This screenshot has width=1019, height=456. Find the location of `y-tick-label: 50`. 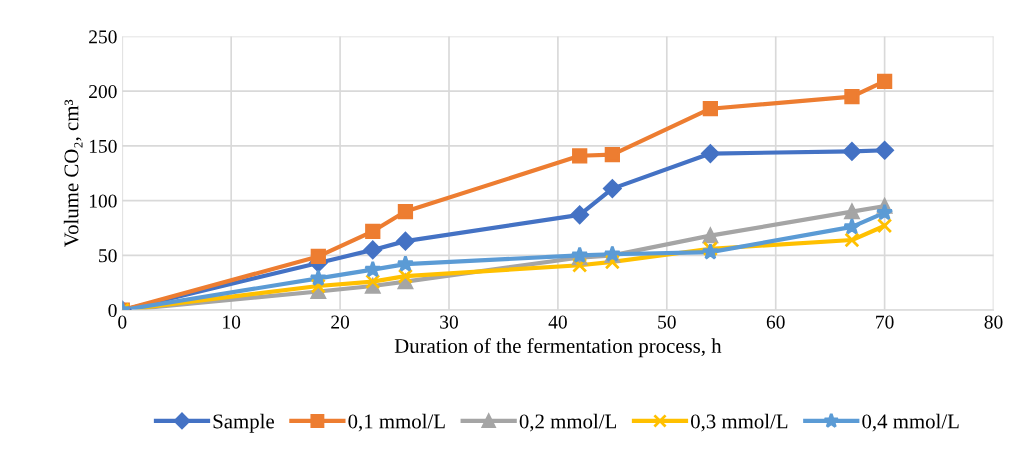

y-tick-label: 50 is located at coordinates (108, 256).